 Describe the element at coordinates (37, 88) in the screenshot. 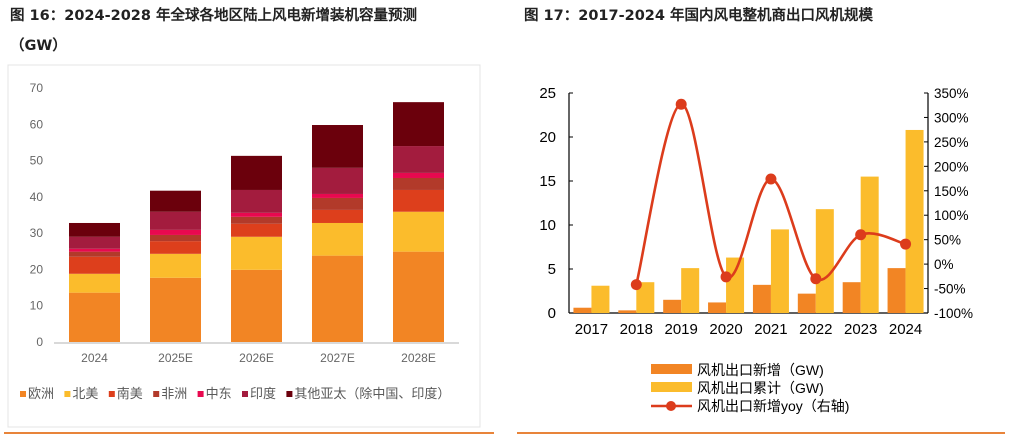

I see `left-y-tick-label: 70` at that location.